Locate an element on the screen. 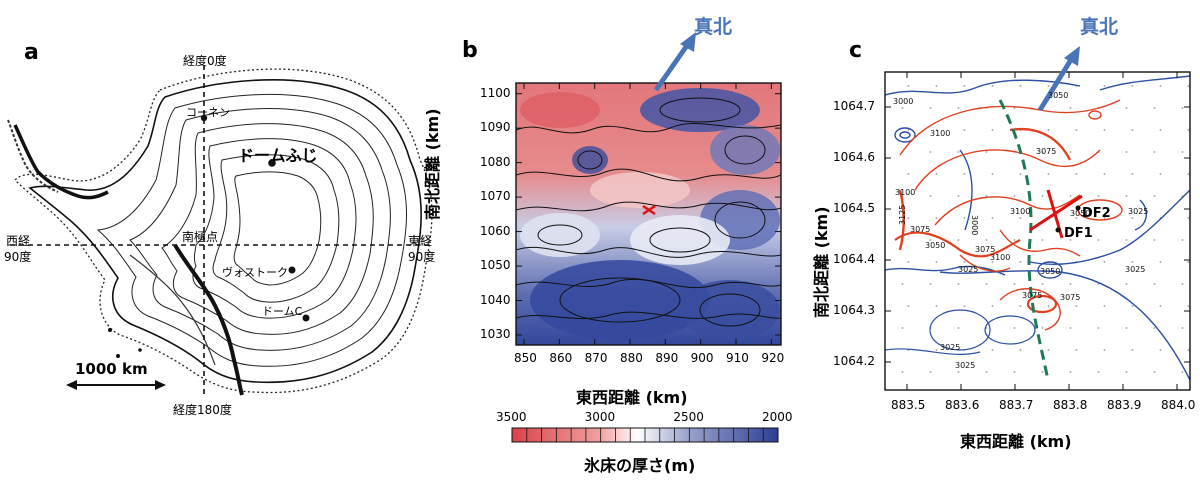  x-tick-label: 890 is located at coordinates (667, 358).